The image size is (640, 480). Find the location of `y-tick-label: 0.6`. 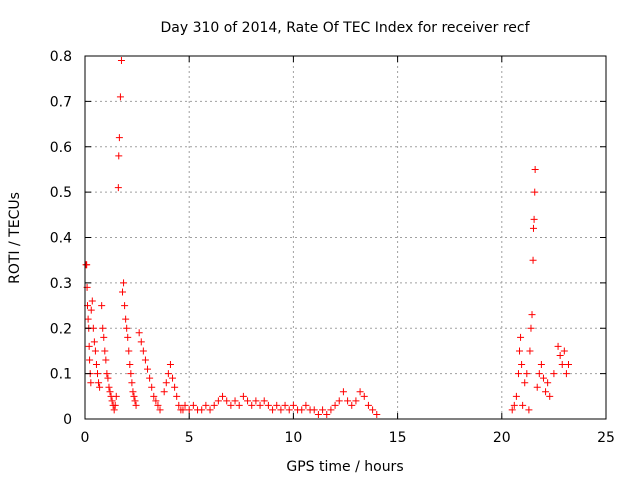

y-tick-label: 0.6 is located at coordinates (61, 148).